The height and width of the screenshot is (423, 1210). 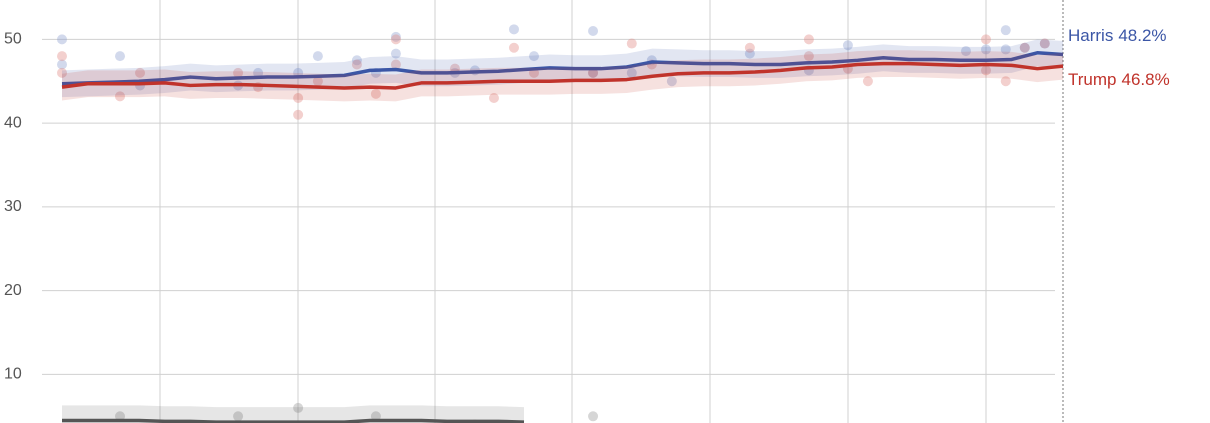 I want to click on value-label: 48.2%, so click(x=1142, y=35).